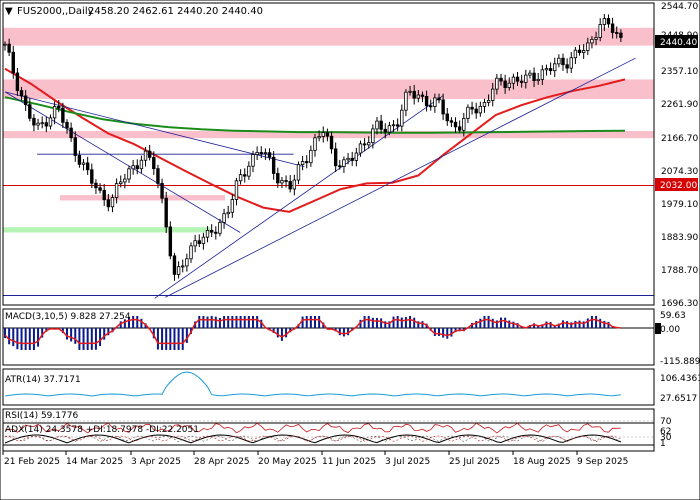  I want to click on date-tick: 25 Jul 2025, so click(474, 462).